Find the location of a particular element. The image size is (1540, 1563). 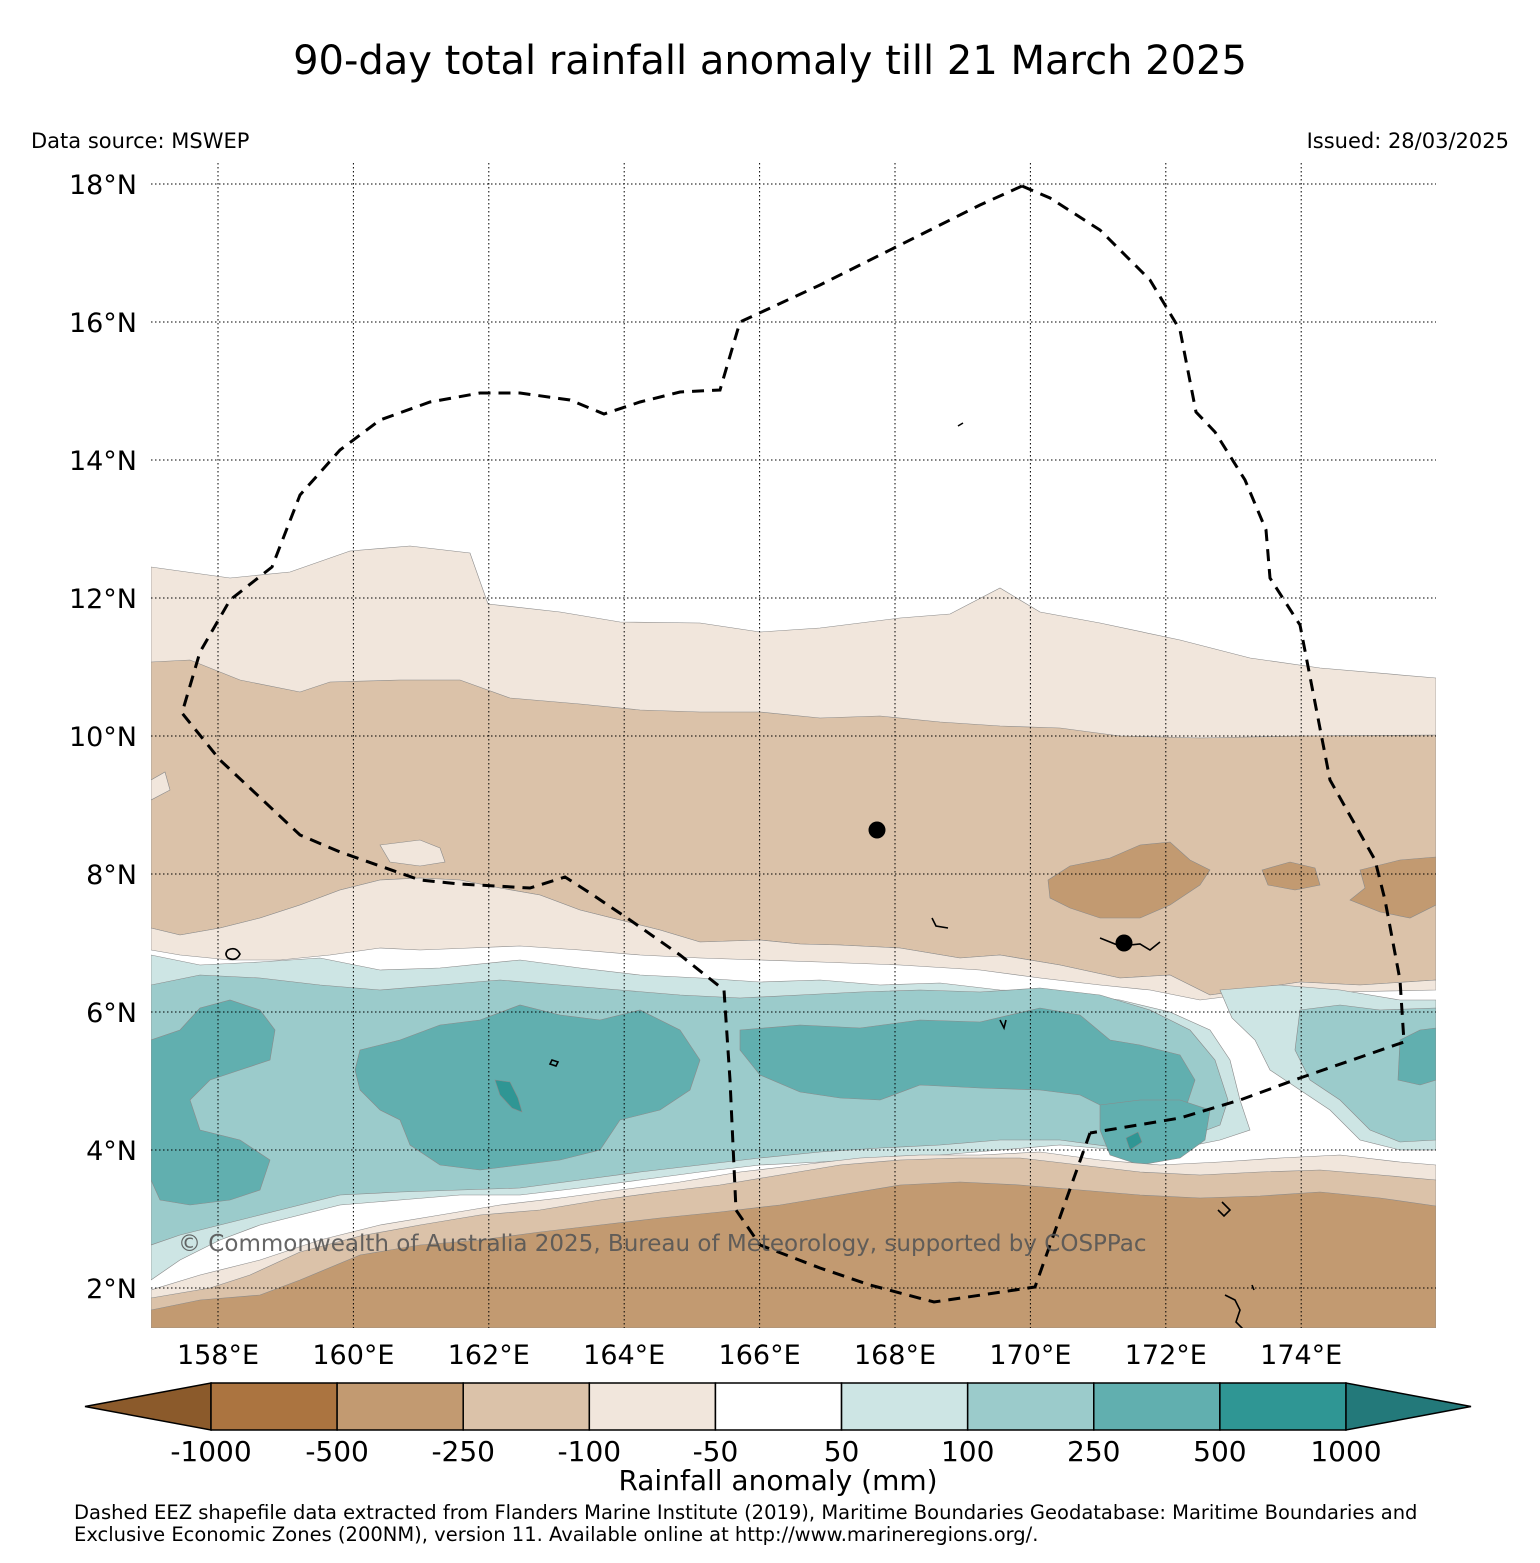

lat-tick-label: 8°N is located at coordinates (111, 875).